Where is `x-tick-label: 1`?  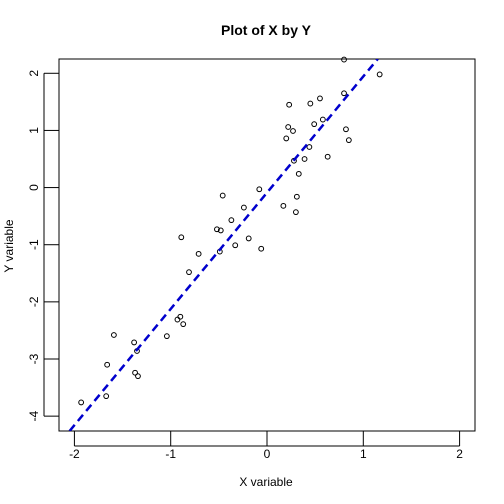
x-tick-label: 1 is located at coordinates (363, 454).